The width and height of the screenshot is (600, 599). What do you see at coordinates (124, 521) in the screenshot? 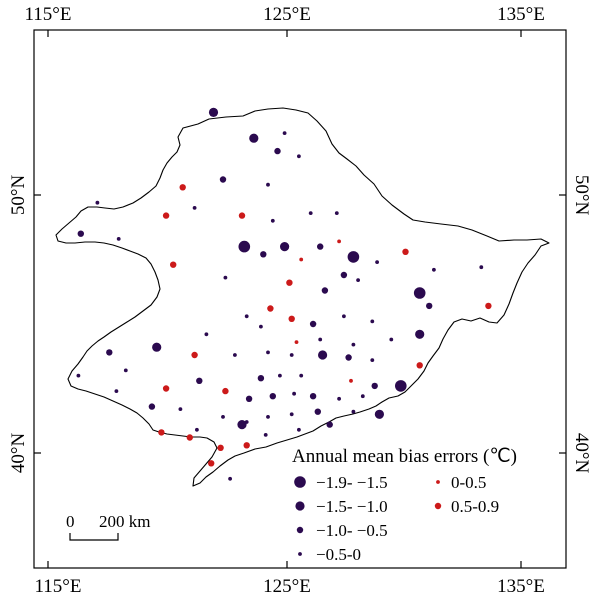
I see `scale-bar-distance-label: 200 km` at bounding box center [124, 521].